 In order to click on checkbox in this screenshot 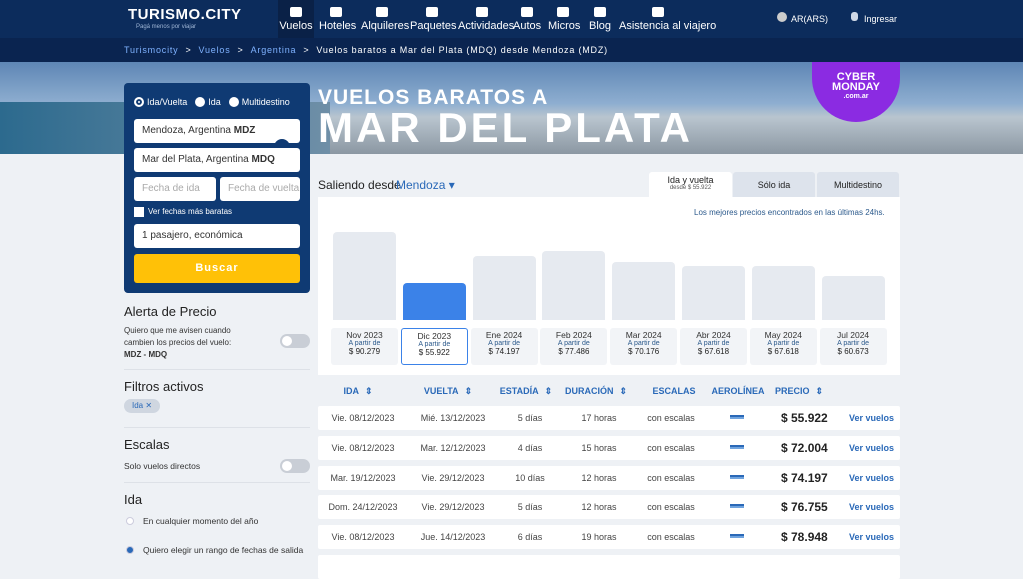, I will do `click(139, 212)`.